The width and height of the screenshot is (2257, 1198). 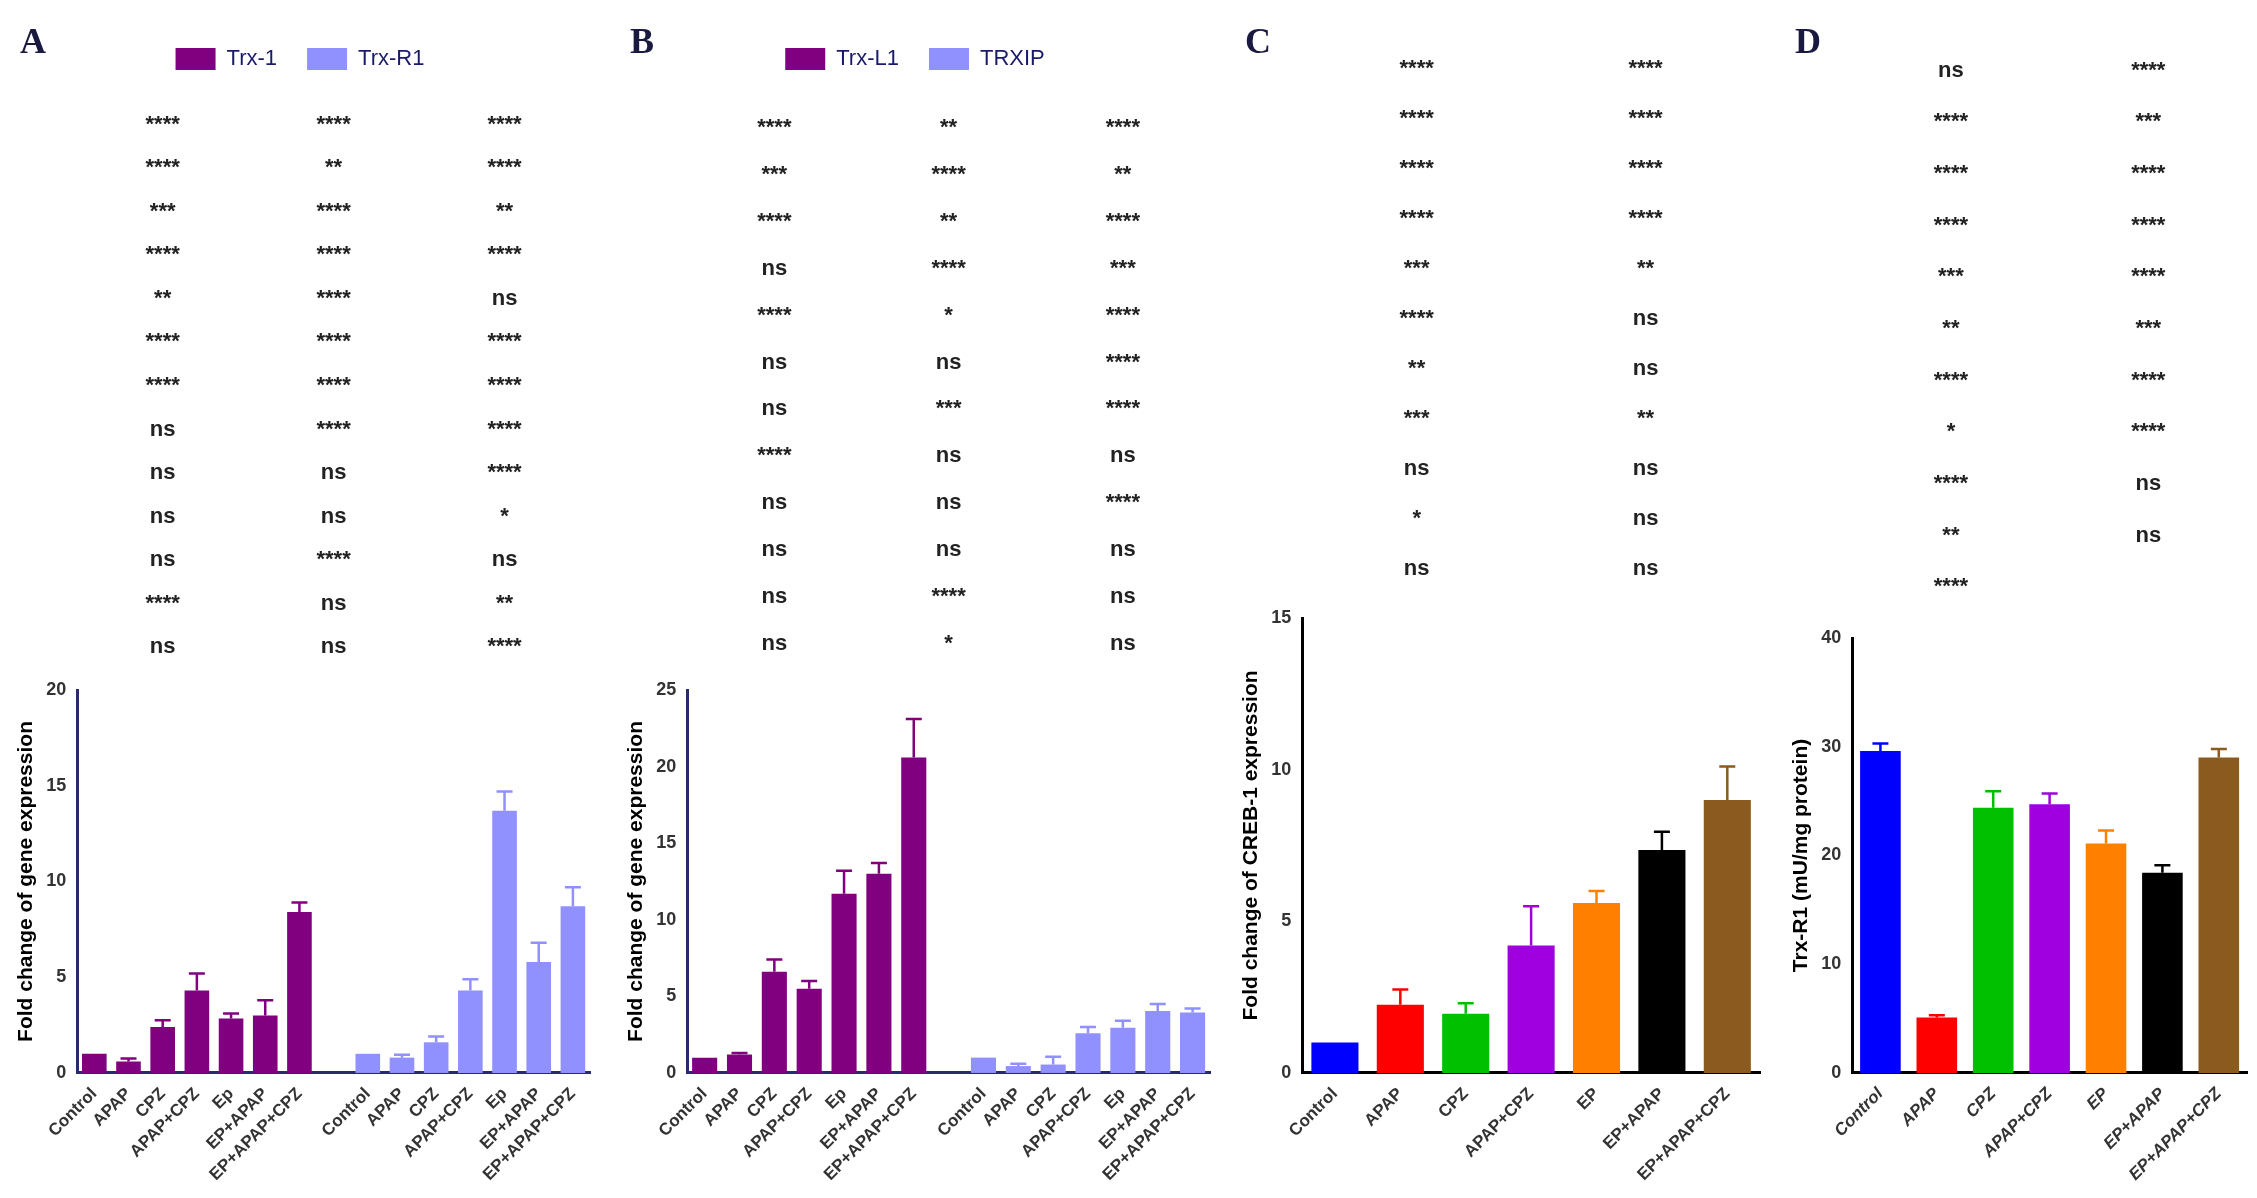 What do you see at coordinates (1808, 41) in the screenshot?
I see `chart-title: D` at bounding box center [1808, 41].